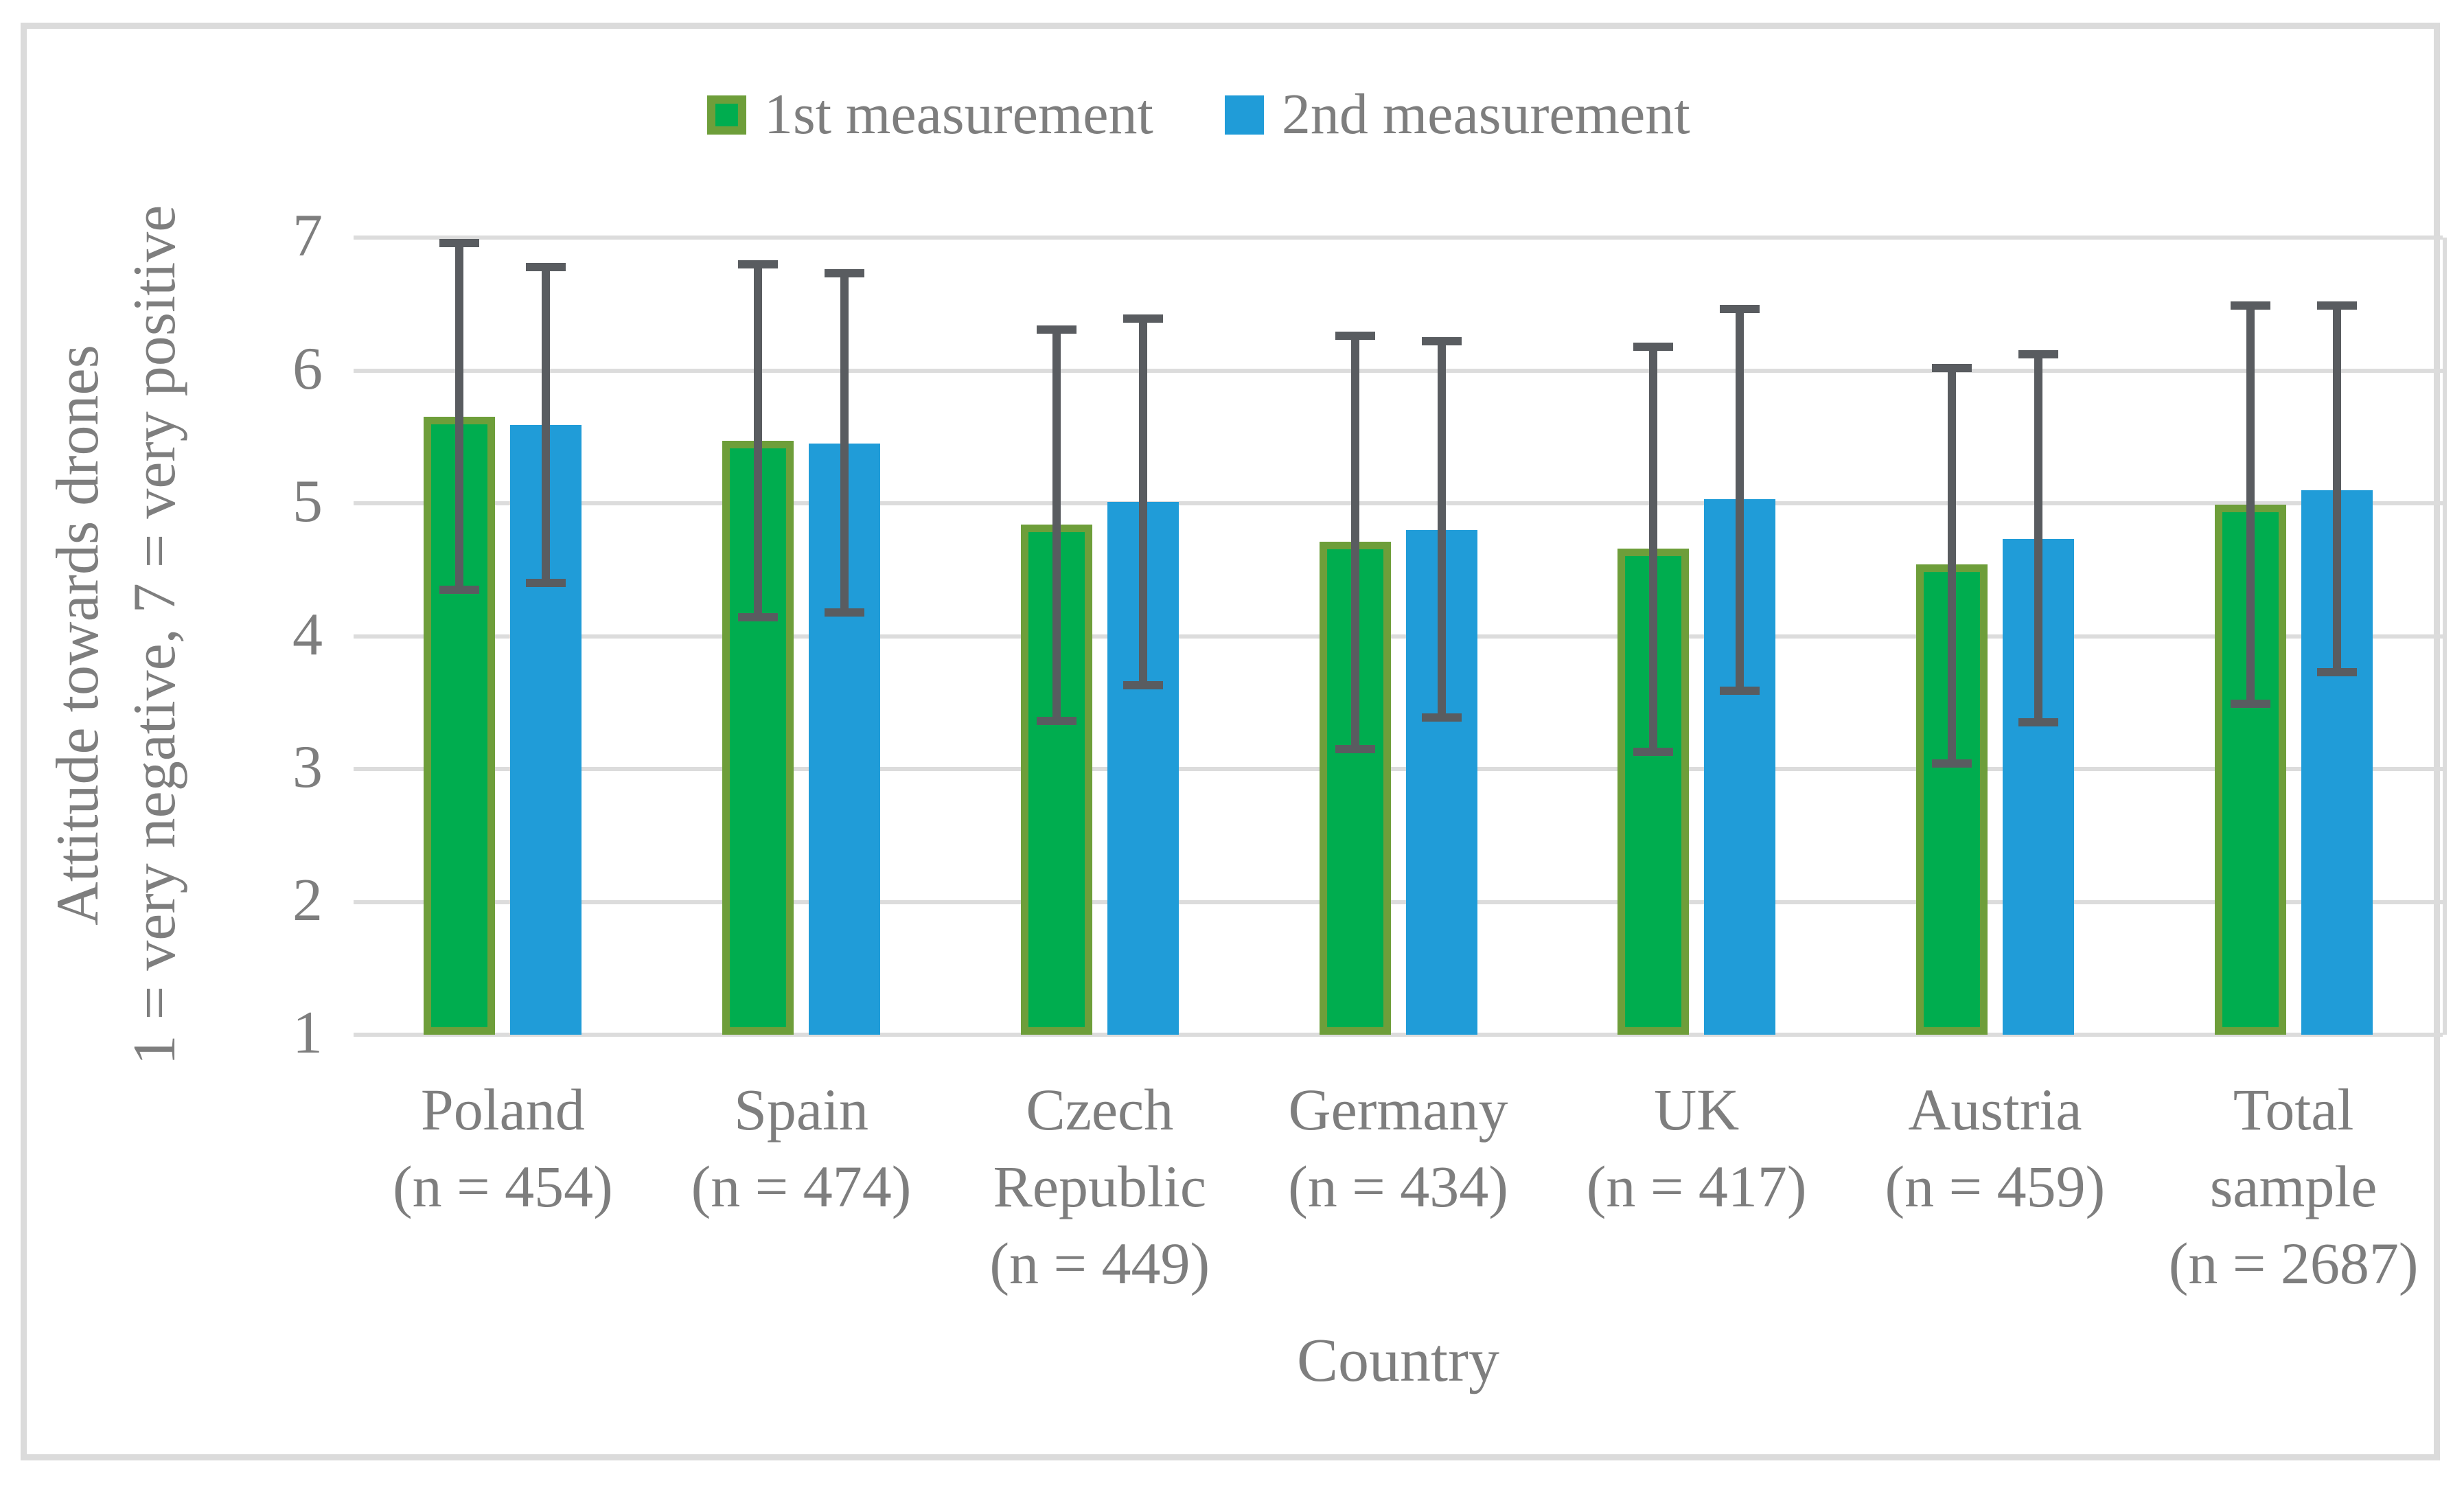 This screenshot has height=1492, width=2464. Describe the element at coordinates (1740, 690) in the screenshot. I see `error-cap-bottom-2nd-uk` at that location.